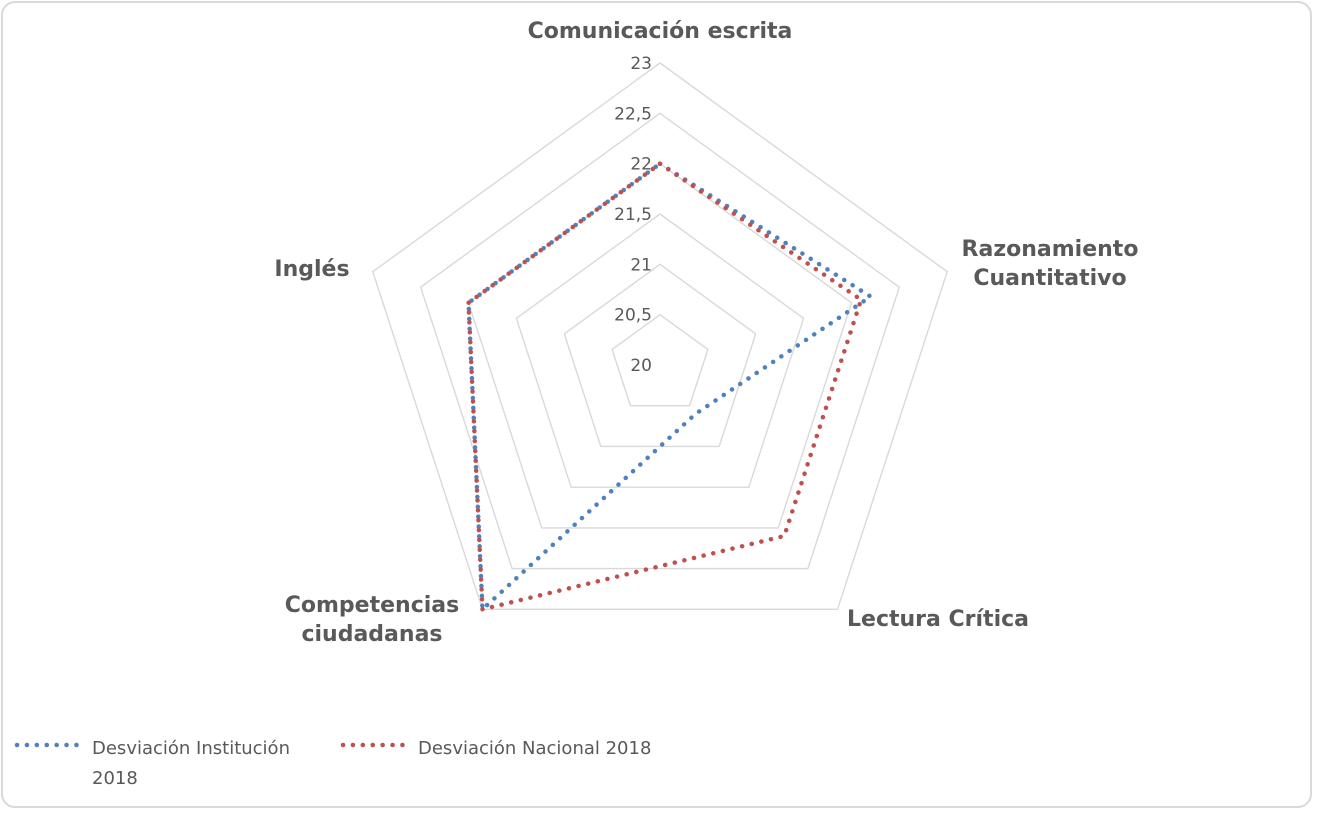 This screenshot has width=1317, height=814. What do you see at coordinates (191, 748) in the screenshot?
I see `legend-label-institucion-line1: Desviación Institución` at bounding box center [191, 748].